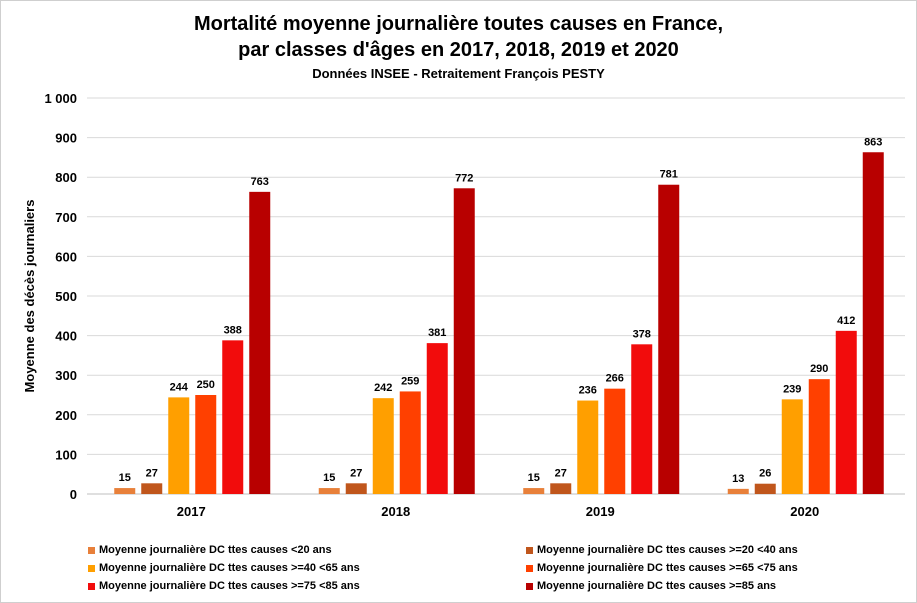 This screenshot has height=603, width=917. What do you see at coordinates (260, 182) in the screenshot?
I see `data-label: 763` at bounding box center [260, 182].